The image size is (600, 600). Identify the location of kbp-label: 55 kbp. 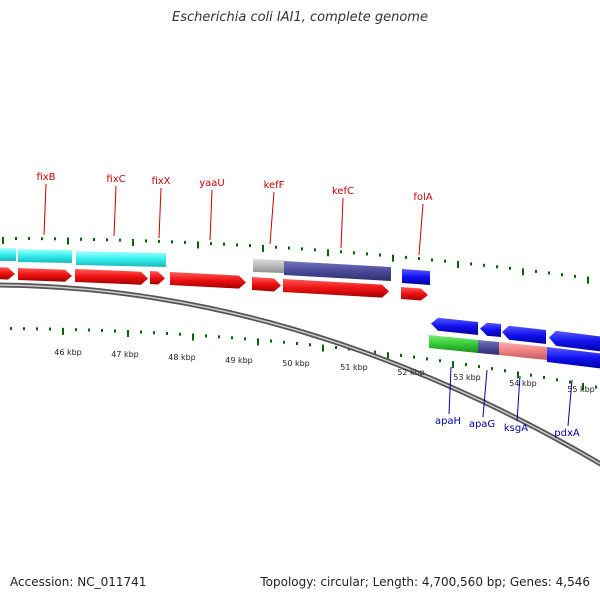
(581, 389).